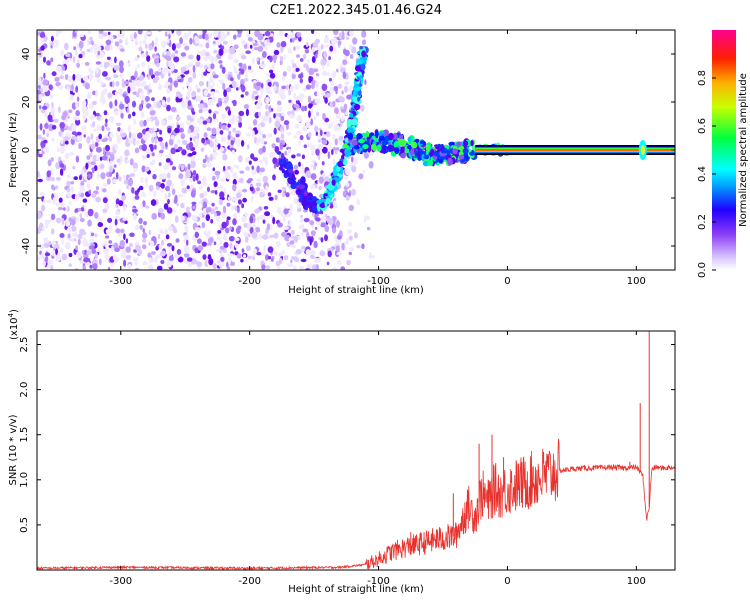 The width and height of the screenshot is (750, 600). Describe the element at coordinates (507, 281) in the screenshot. I see `x-tick-label: 0` at that location.